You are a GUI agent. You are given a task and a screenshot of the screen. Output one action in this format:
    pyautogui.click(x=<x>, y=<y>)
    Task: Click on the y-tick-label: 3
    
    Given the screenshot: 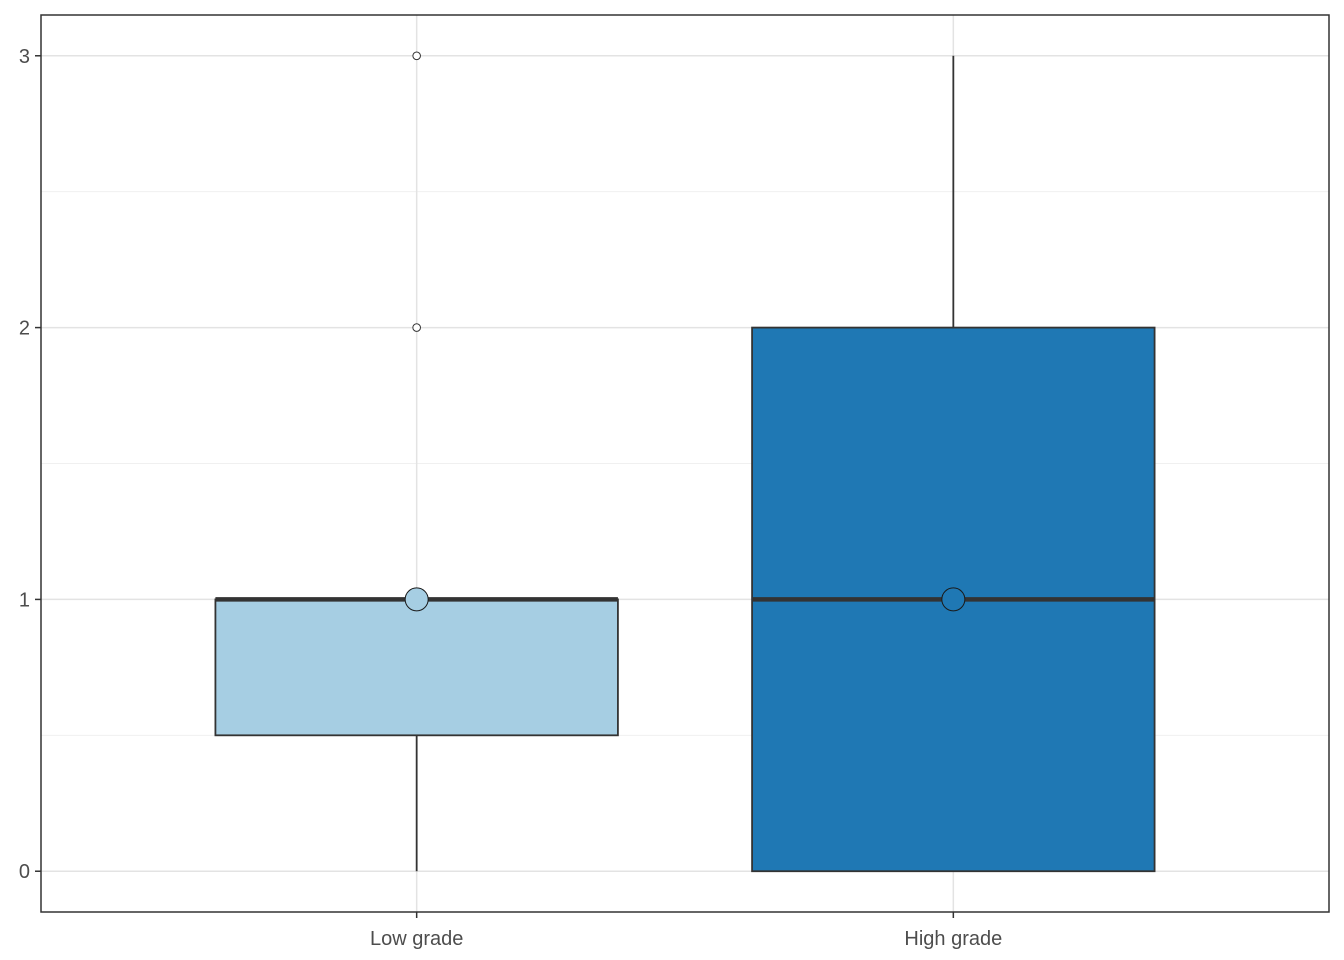 What is the action you would take?
    pyautogui.click(x=24, y=57)
    